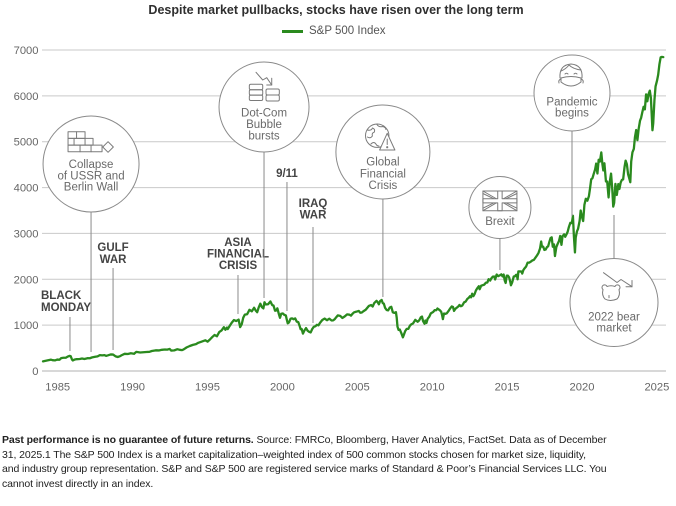 The image size is (676, 506). What do you see at coordinates (91, 188) in the screenshot?
I see `annotation-label: Berlin Wall` at bounding box center [91, 188].